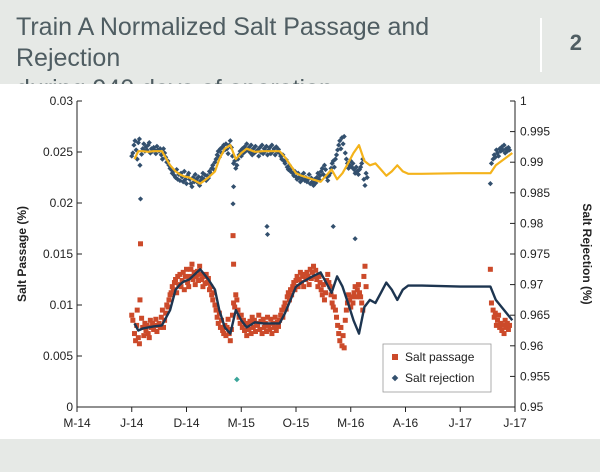  What do you see at coordinates (296, 423) in the screenshot?
I see `x-tick-label: O-15` at bounding box center [296, 423].